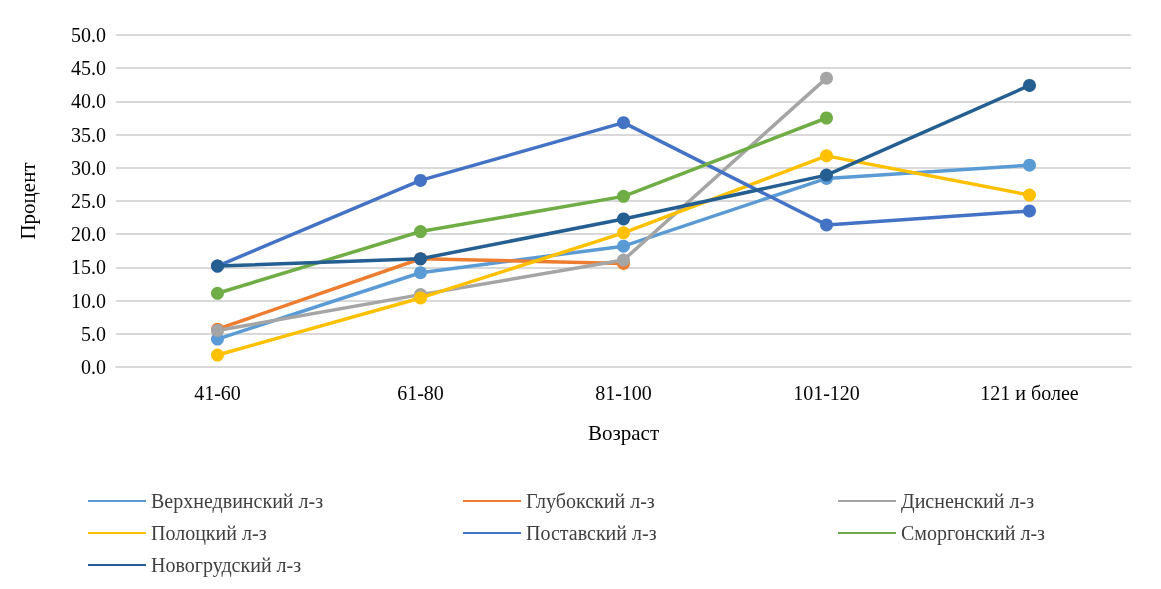  Describe the element at coordinates (973, 533) in the screenshot. I see `legend-label: Сморгонский л-з` at that location.